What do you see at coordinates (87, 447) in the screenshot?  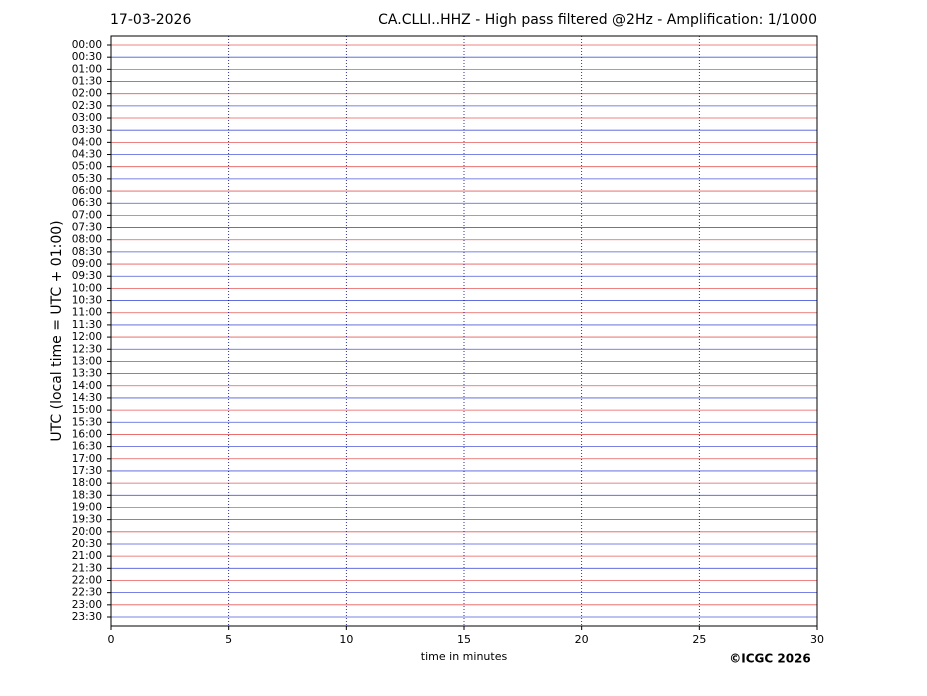 I see `y-tick-label: 16:30` at bounding box center [87, 447].